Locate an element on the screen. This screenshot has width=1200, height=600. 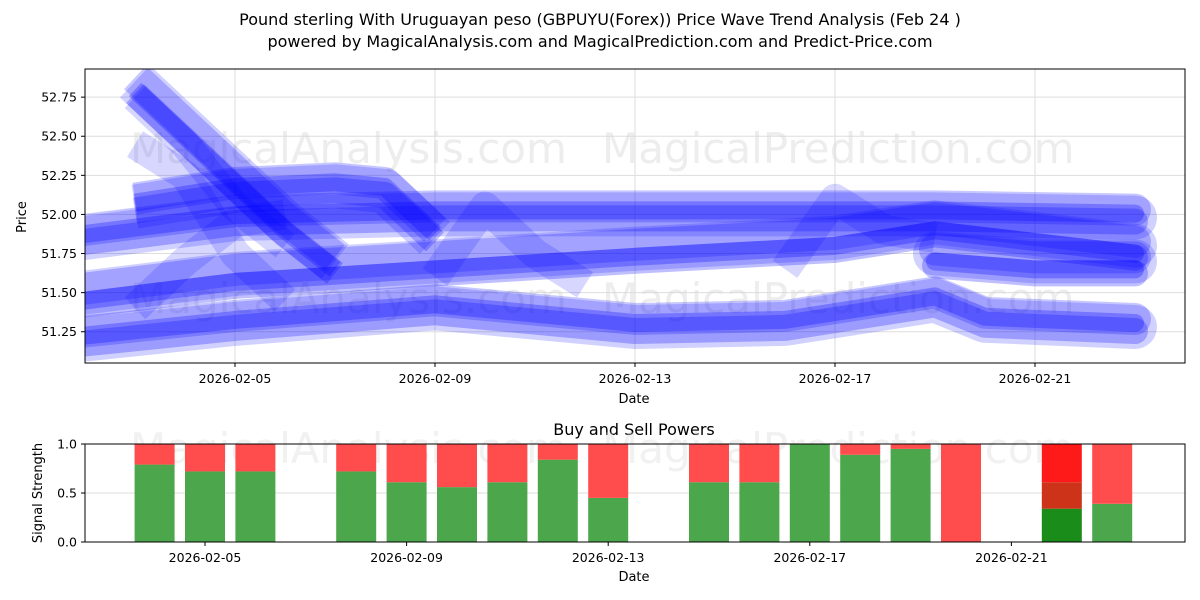
y-tick-label: 51.75 is located at coordinates (59, 253).